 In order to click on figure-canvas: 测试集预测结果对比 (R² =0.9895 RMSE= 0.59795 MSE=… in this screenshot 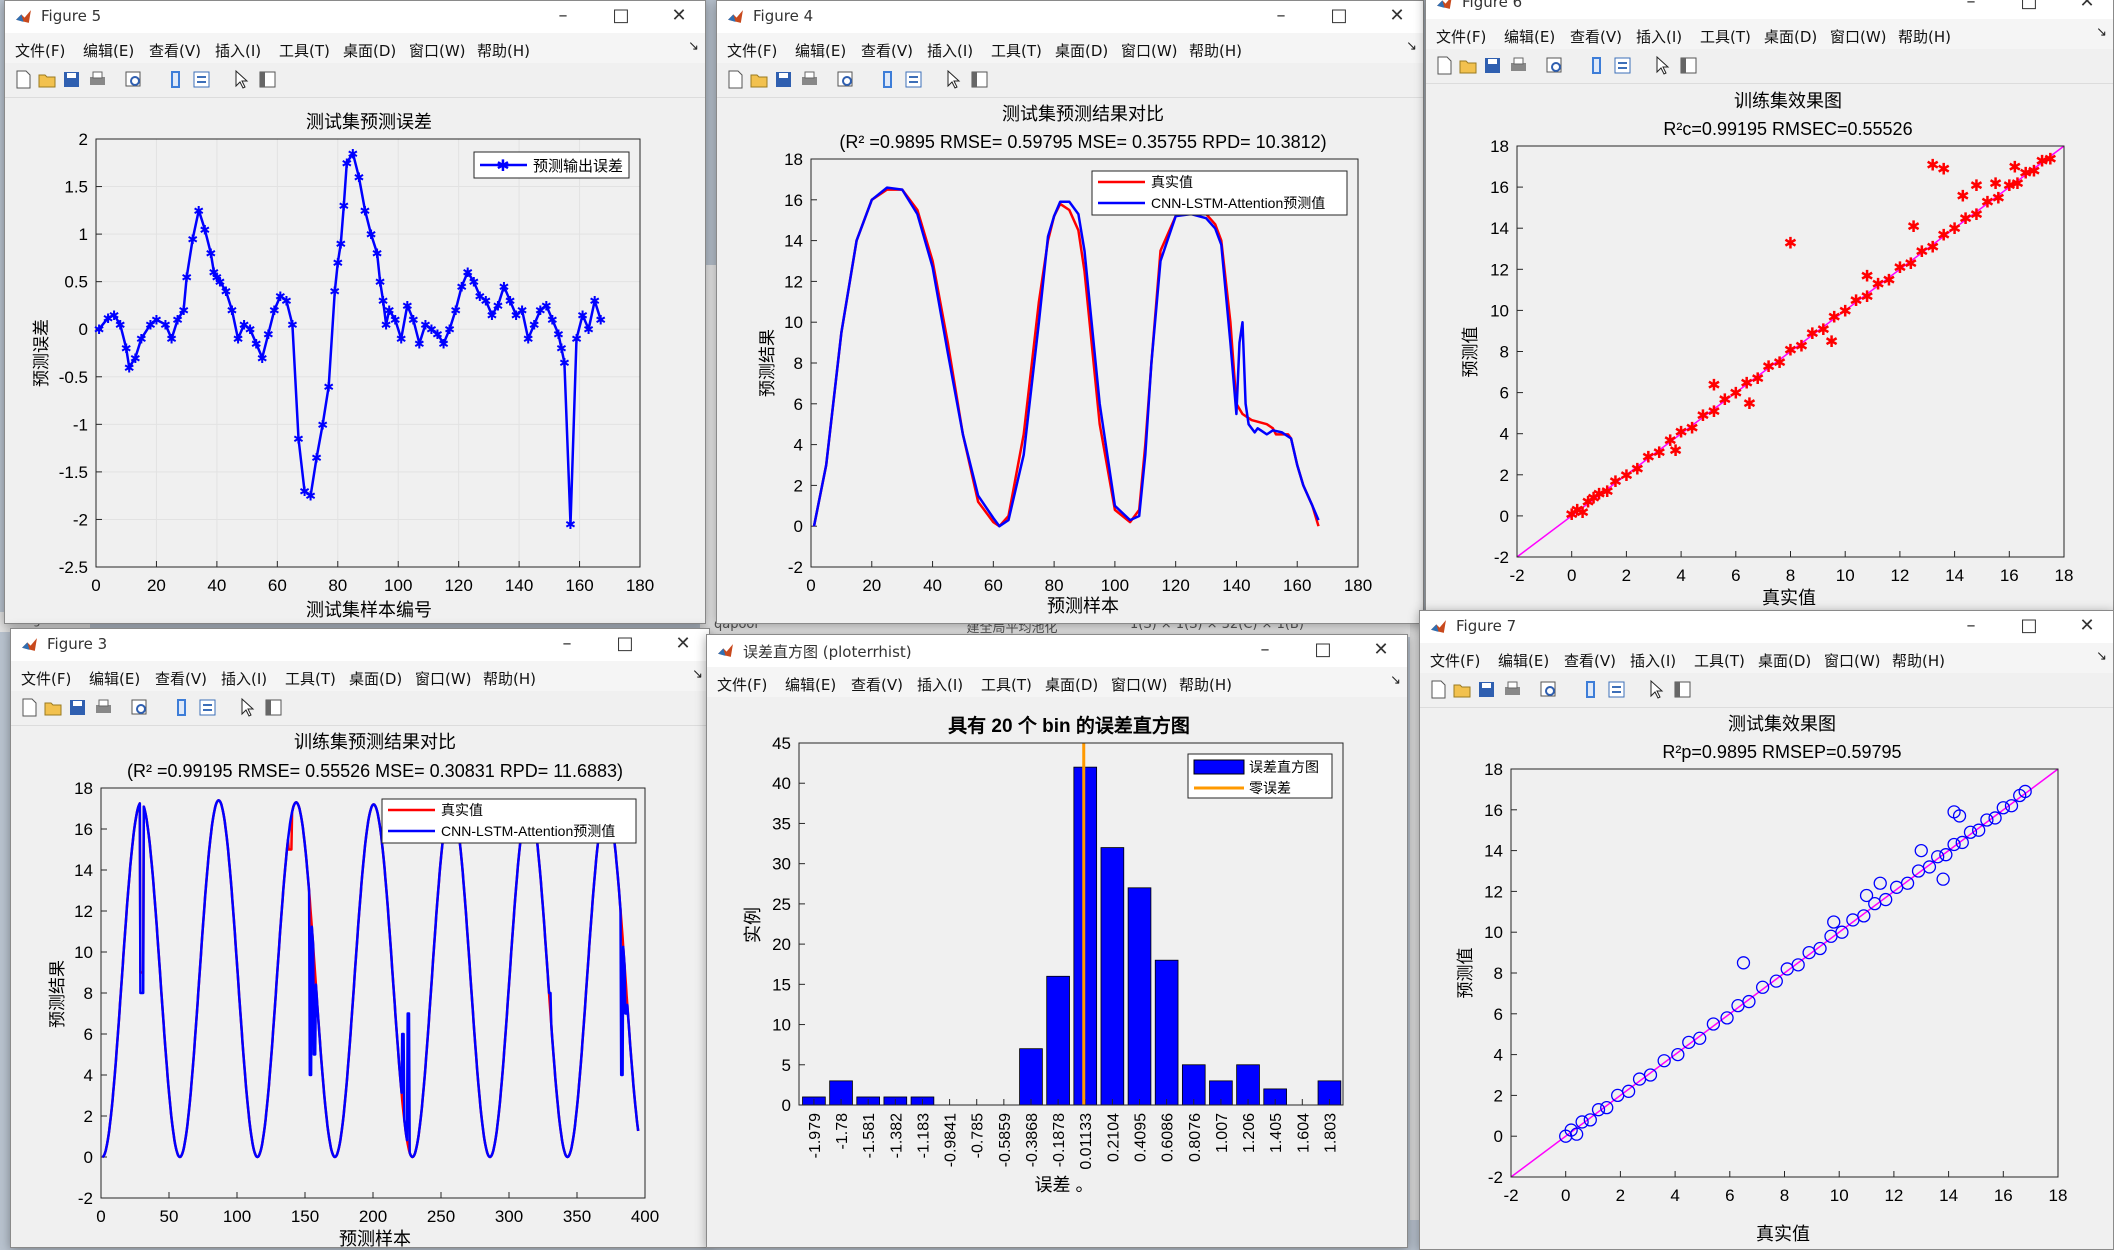, I will do `click(1070, 360)`.